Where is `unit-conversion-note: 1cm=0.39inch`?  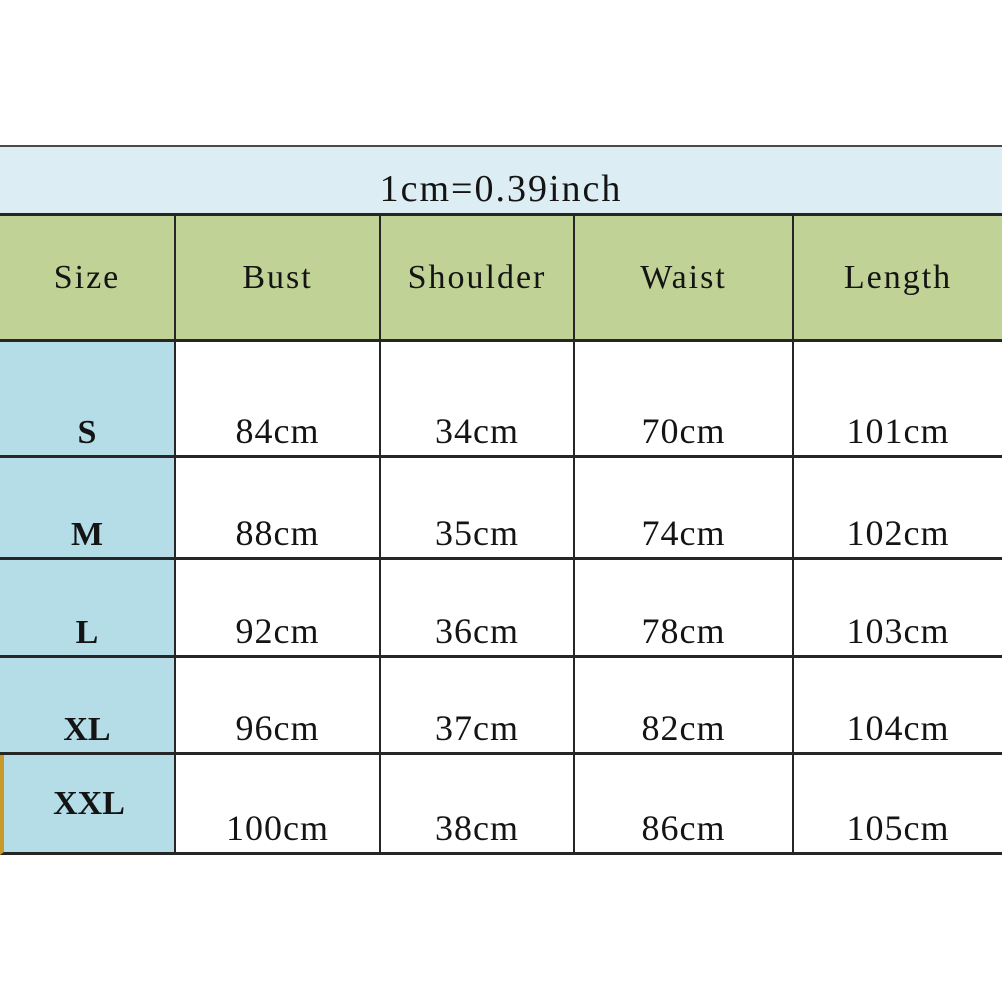
unit-conversion-note: 1cm=0.39inch is located at coordinates (501, 181).